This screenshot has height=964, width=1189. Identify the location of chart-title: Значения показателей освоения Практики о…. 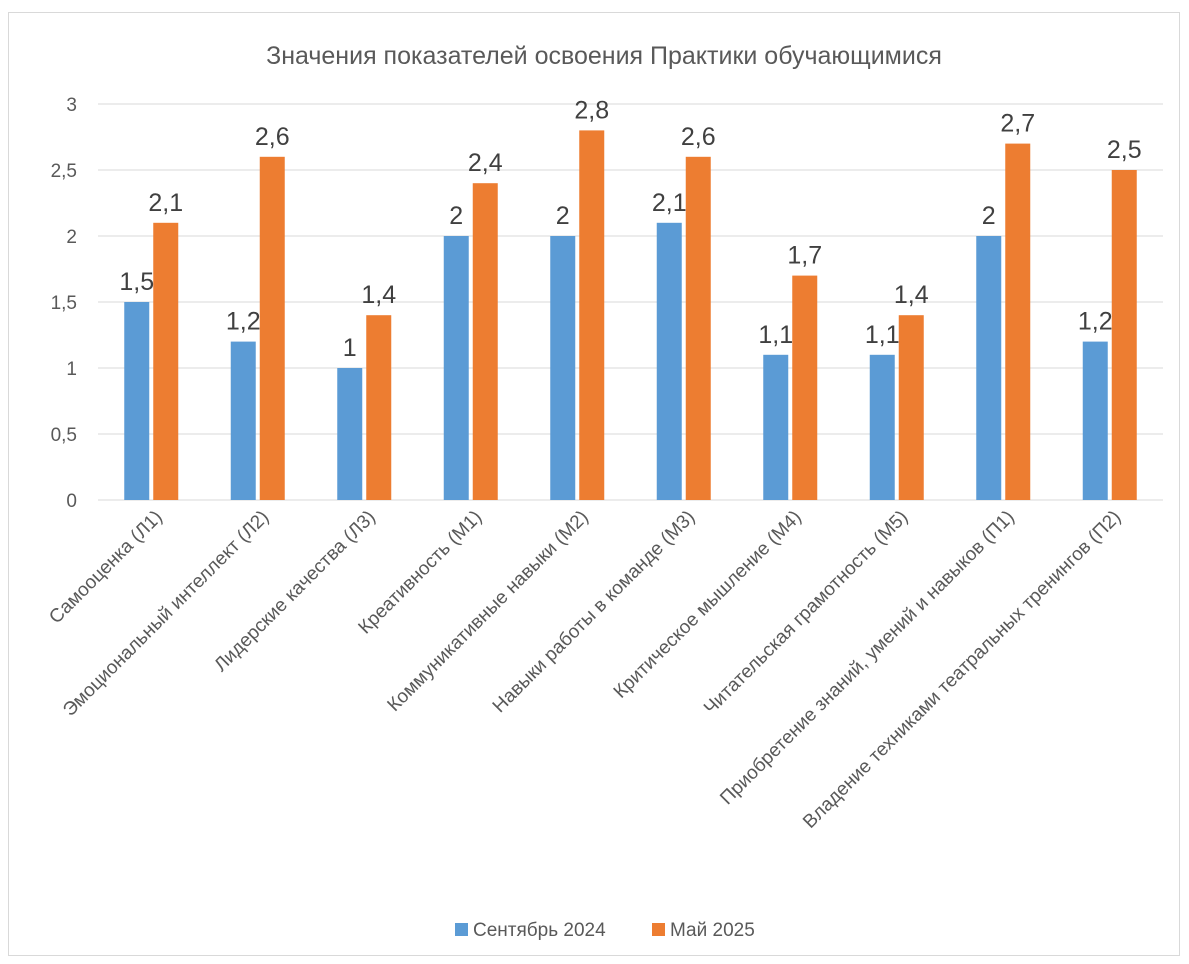
(604, 56).